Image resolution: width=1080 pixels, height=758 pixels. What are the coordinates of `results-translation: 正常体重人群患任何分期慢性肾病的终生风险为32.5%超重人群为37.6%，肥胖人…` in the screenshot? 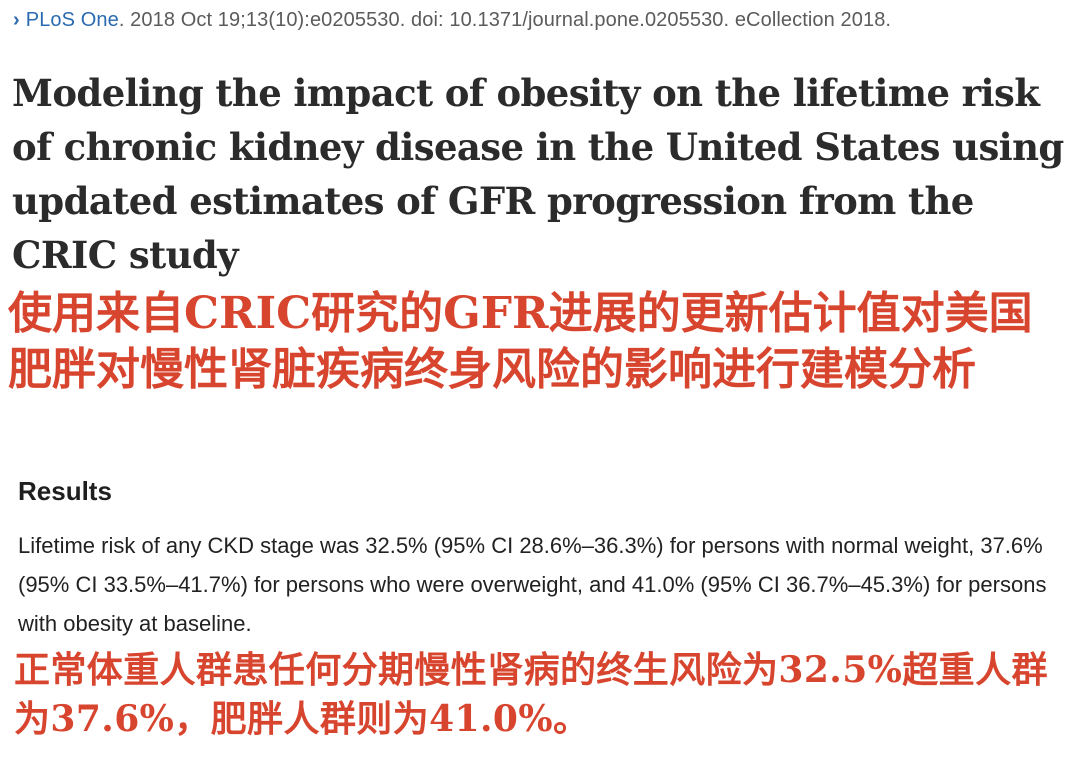 It's located at (531, 694).